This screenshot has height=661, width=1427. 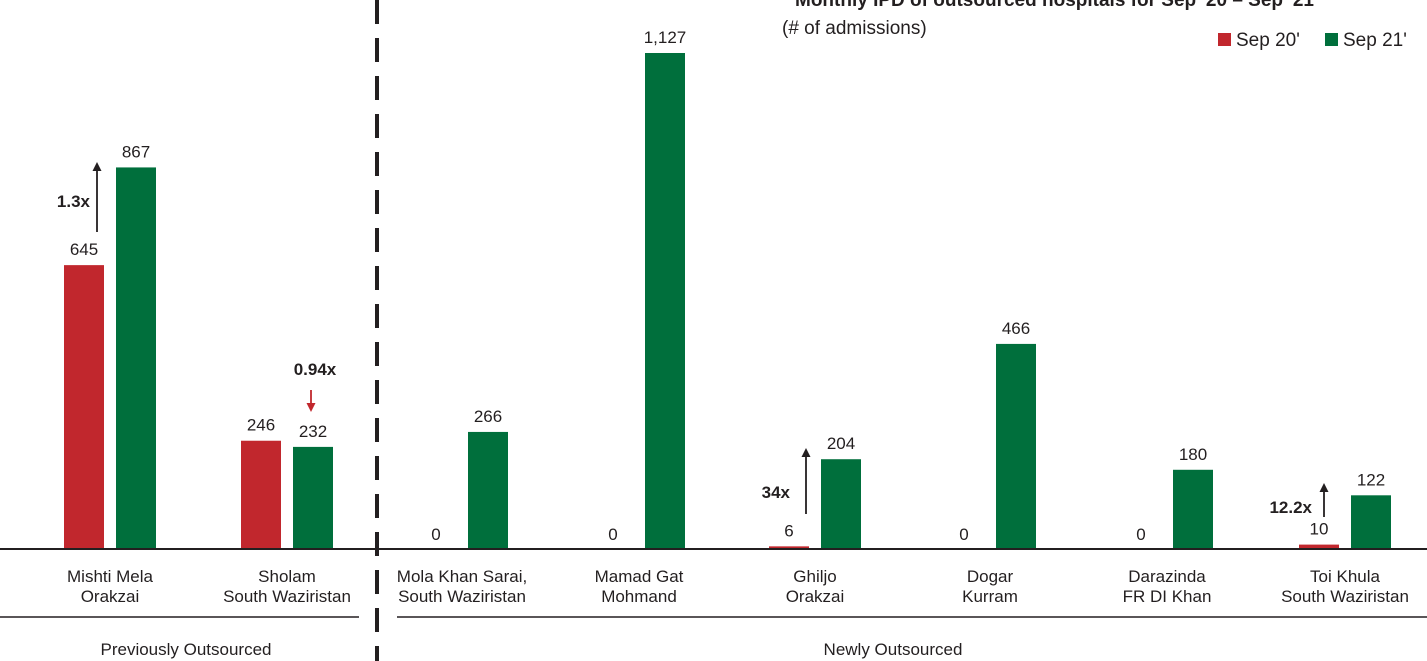 I want to click on category-label-4-line-1: Orakzai, so click(x=815, y=596).